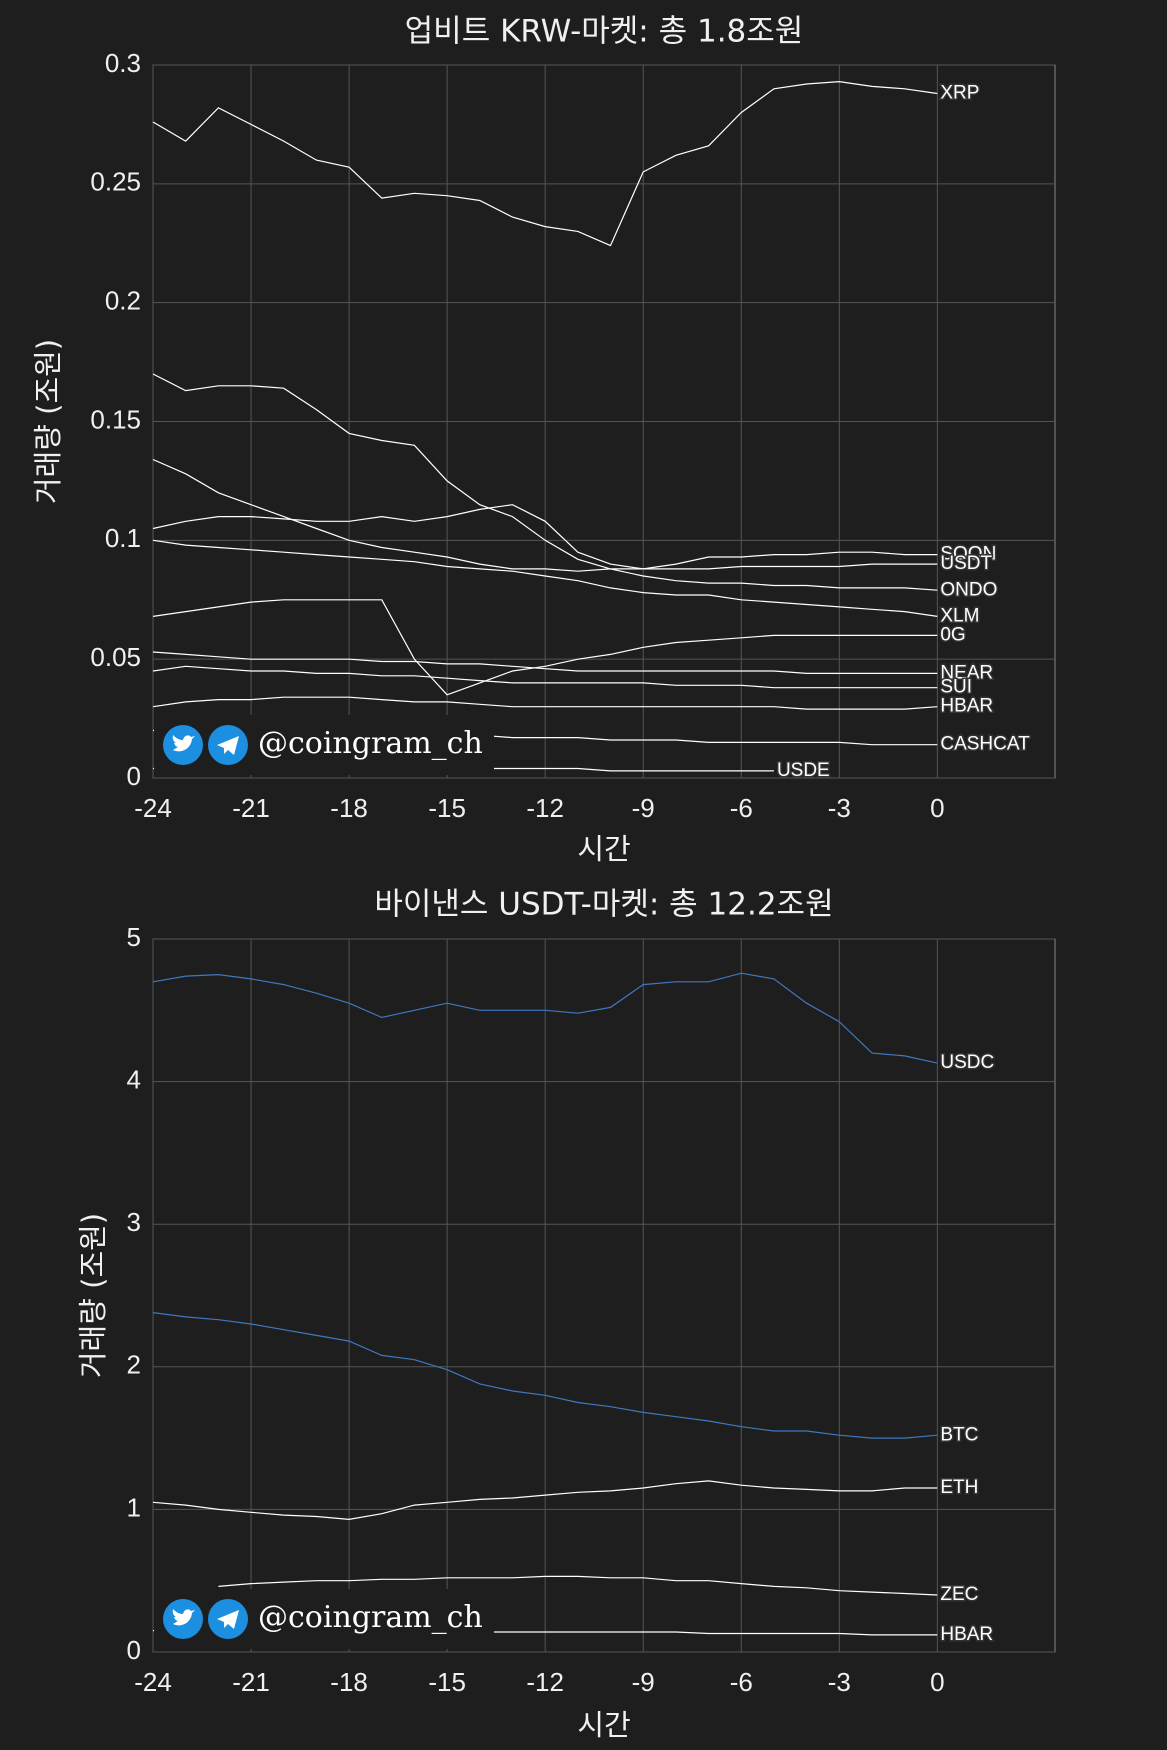 The width and height of the screenshot is (1167, 1750). I want to click on series-label: NEAR, so click(966, 672).